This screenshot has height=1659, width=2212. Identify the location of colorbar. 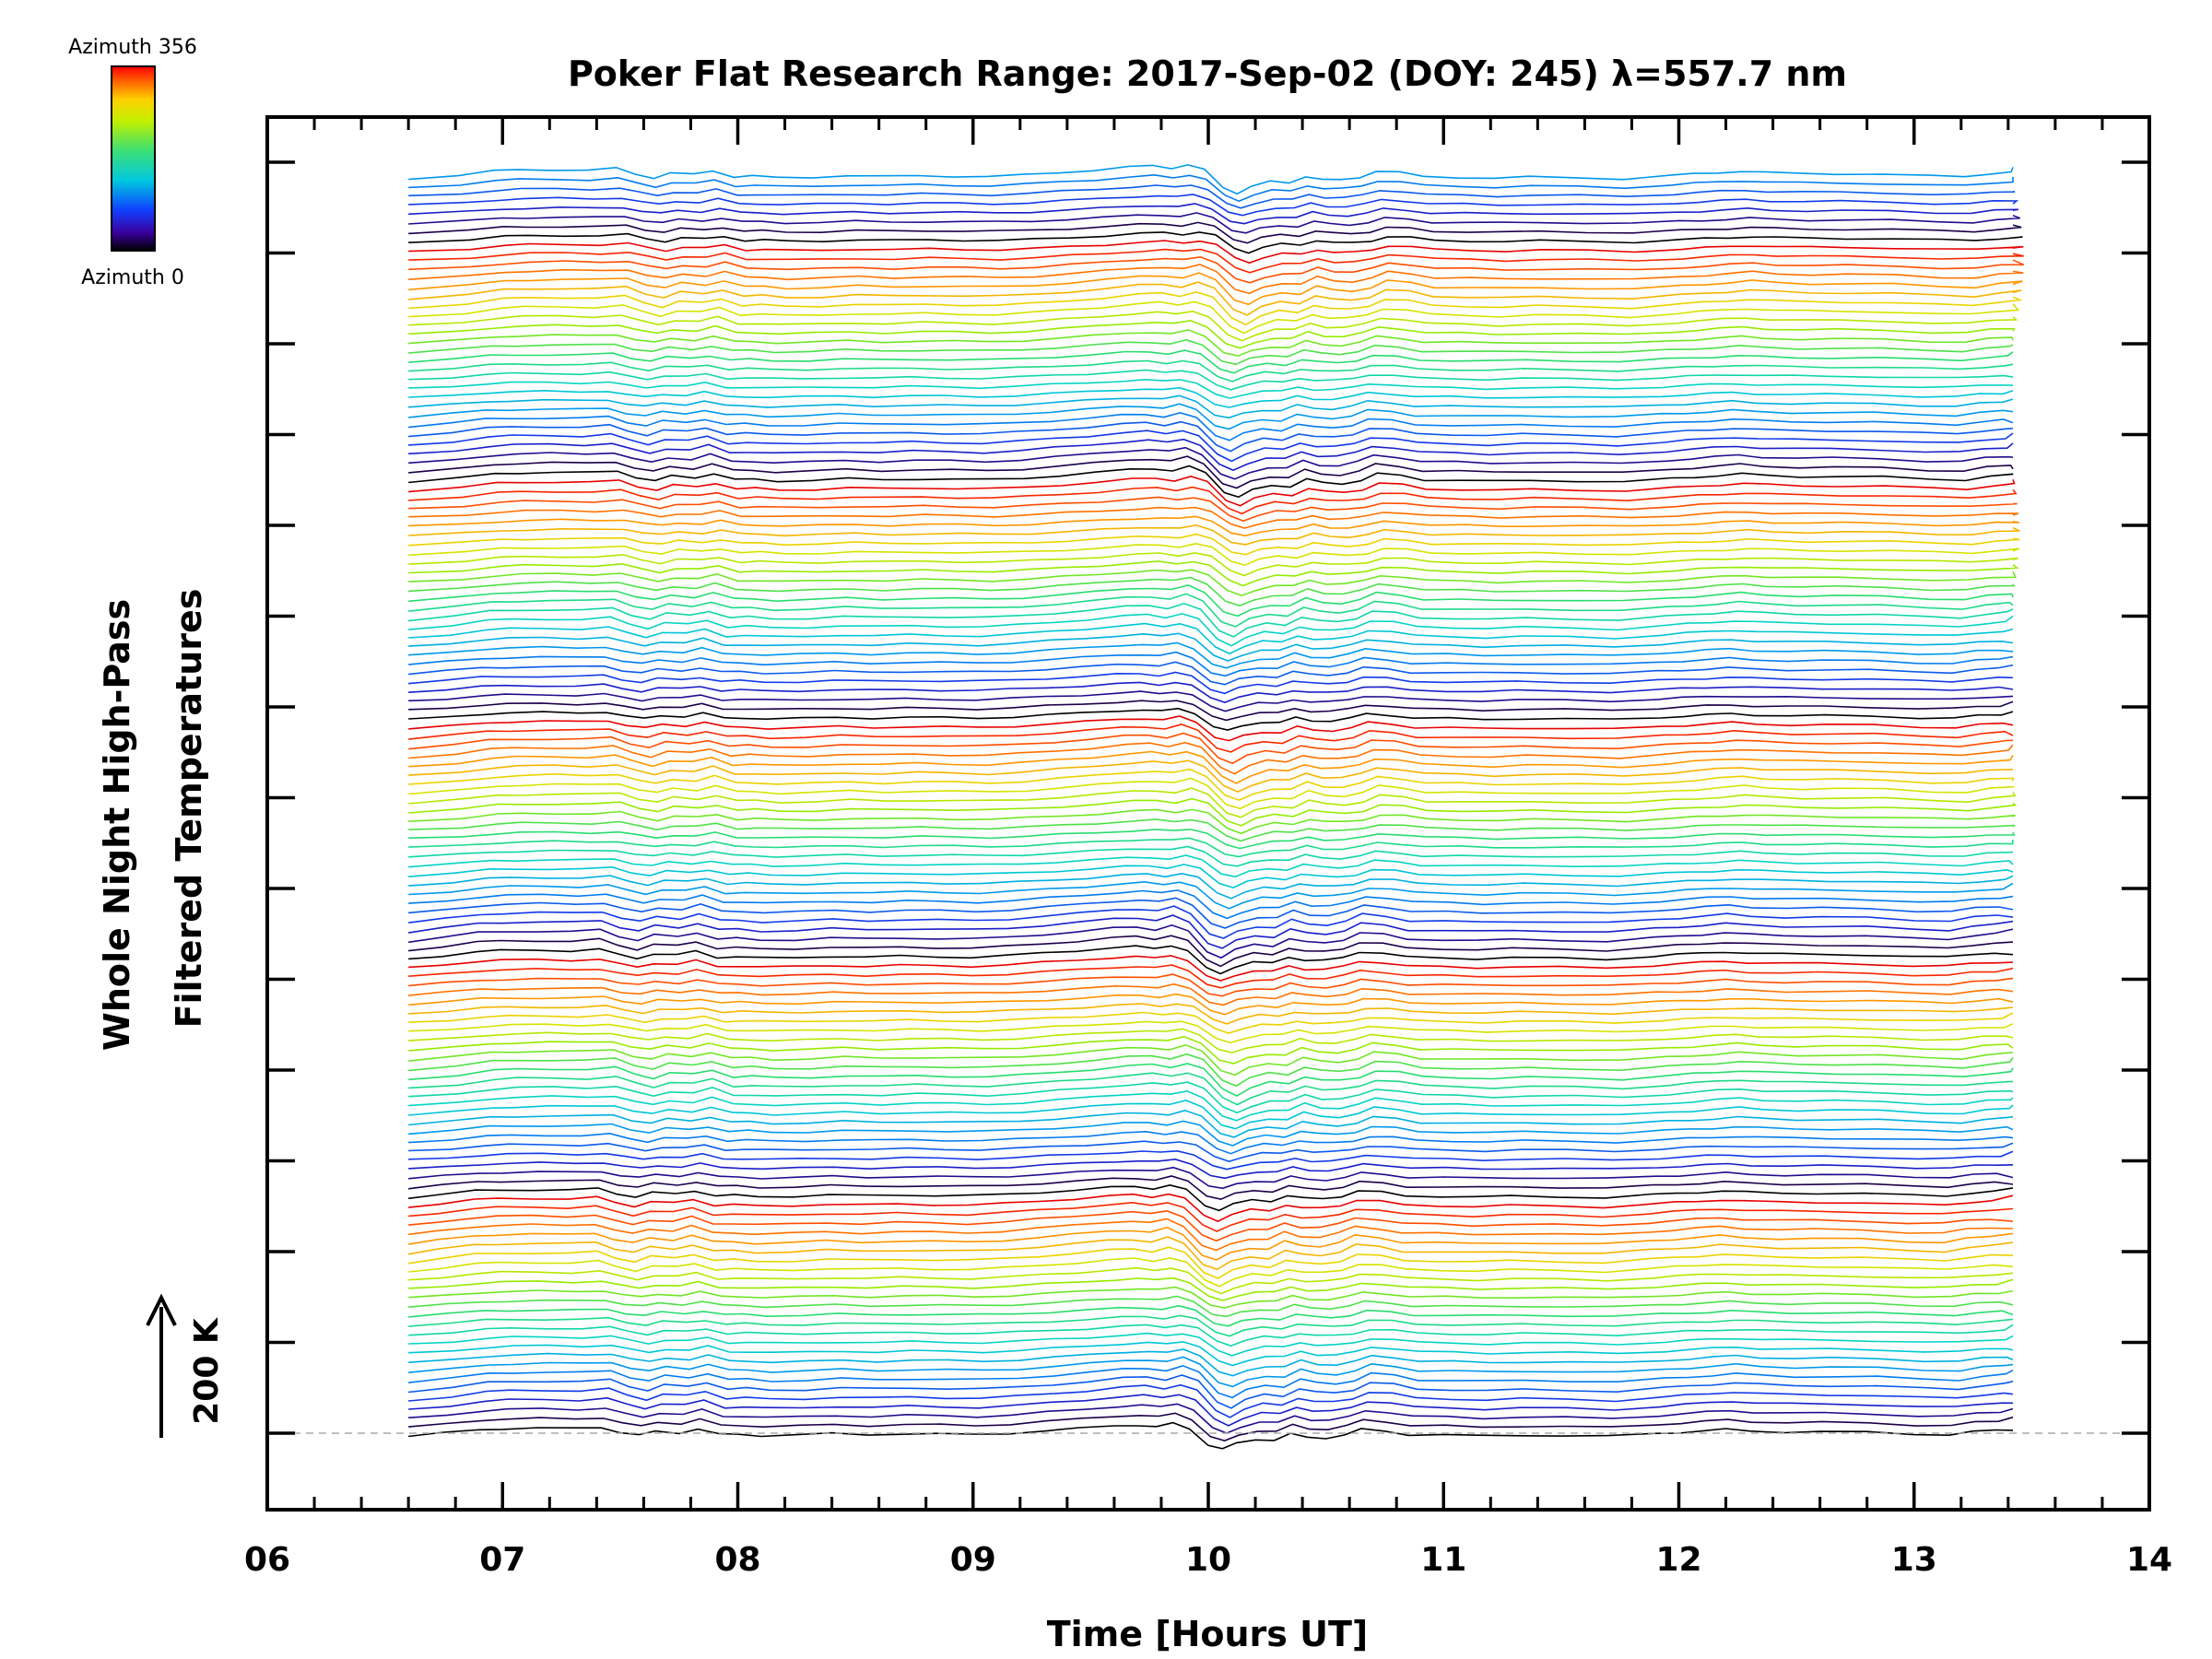
(133, 158).